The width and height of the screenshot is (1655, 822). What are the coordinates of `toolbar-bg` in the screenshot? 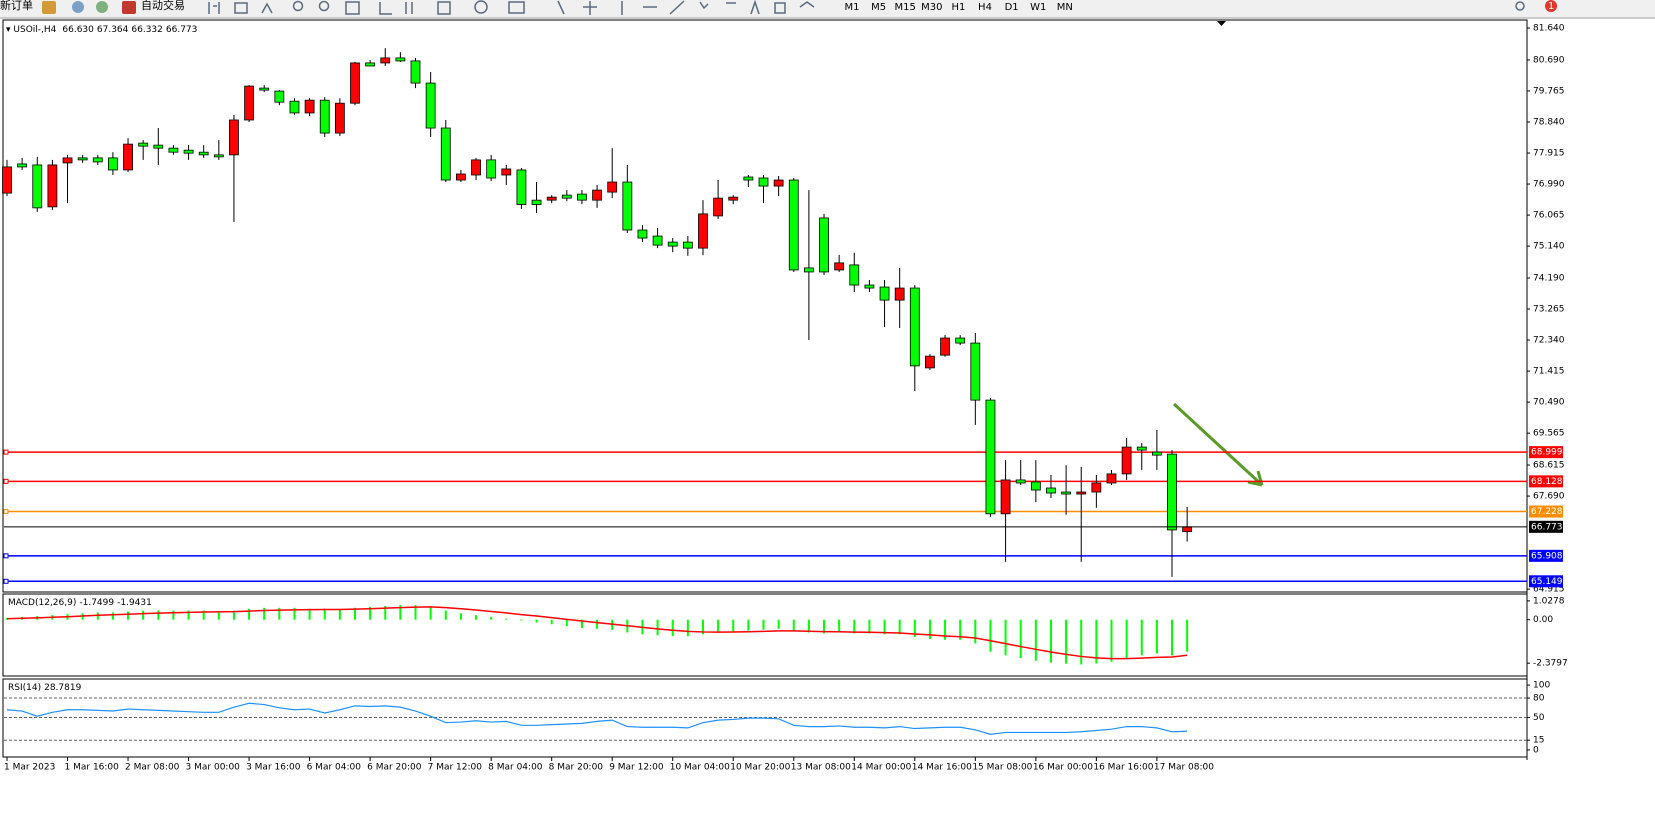 It's located at (827, 9).